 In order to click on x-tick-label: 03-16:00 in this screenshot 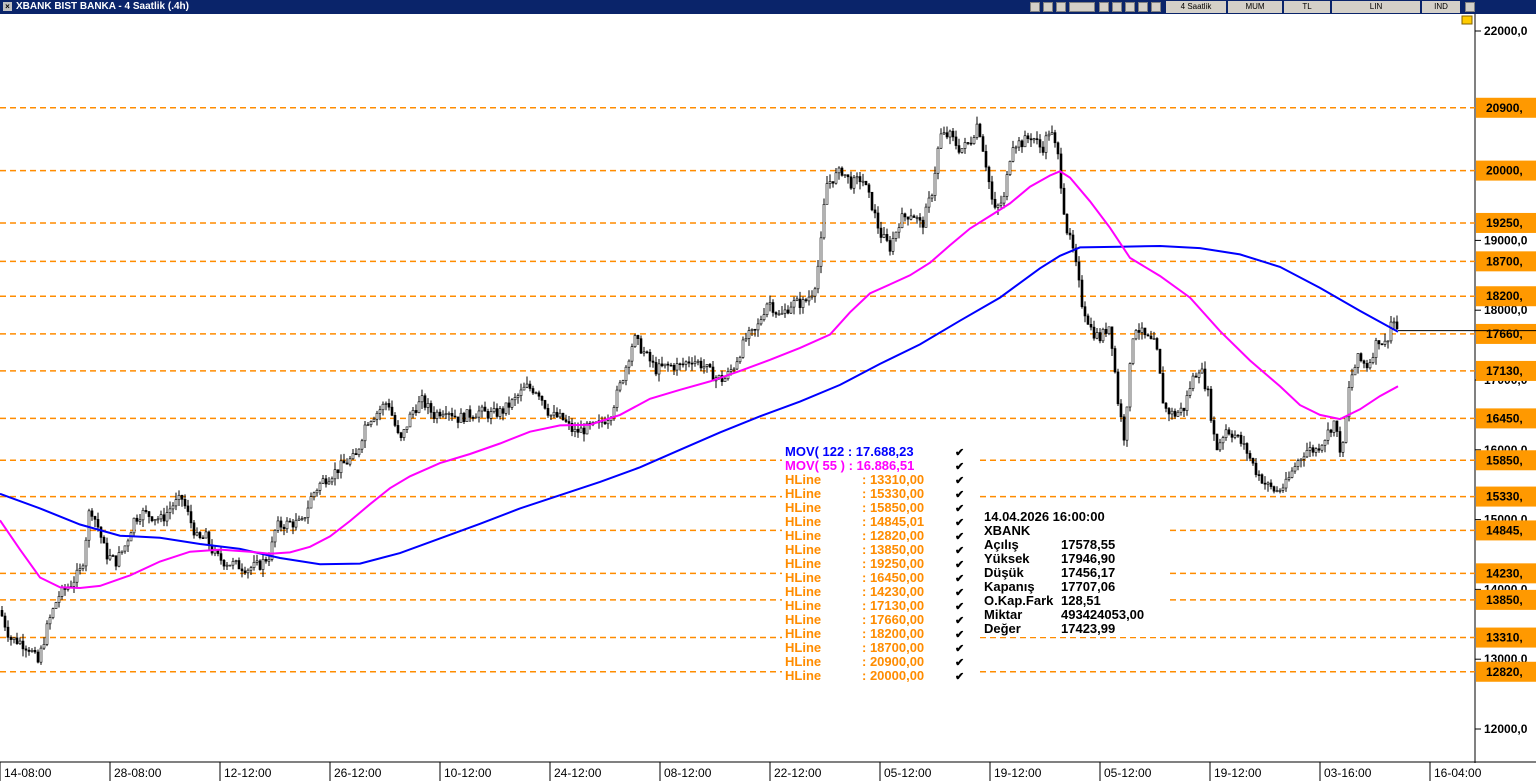, I will do `click(1348, 773)`.